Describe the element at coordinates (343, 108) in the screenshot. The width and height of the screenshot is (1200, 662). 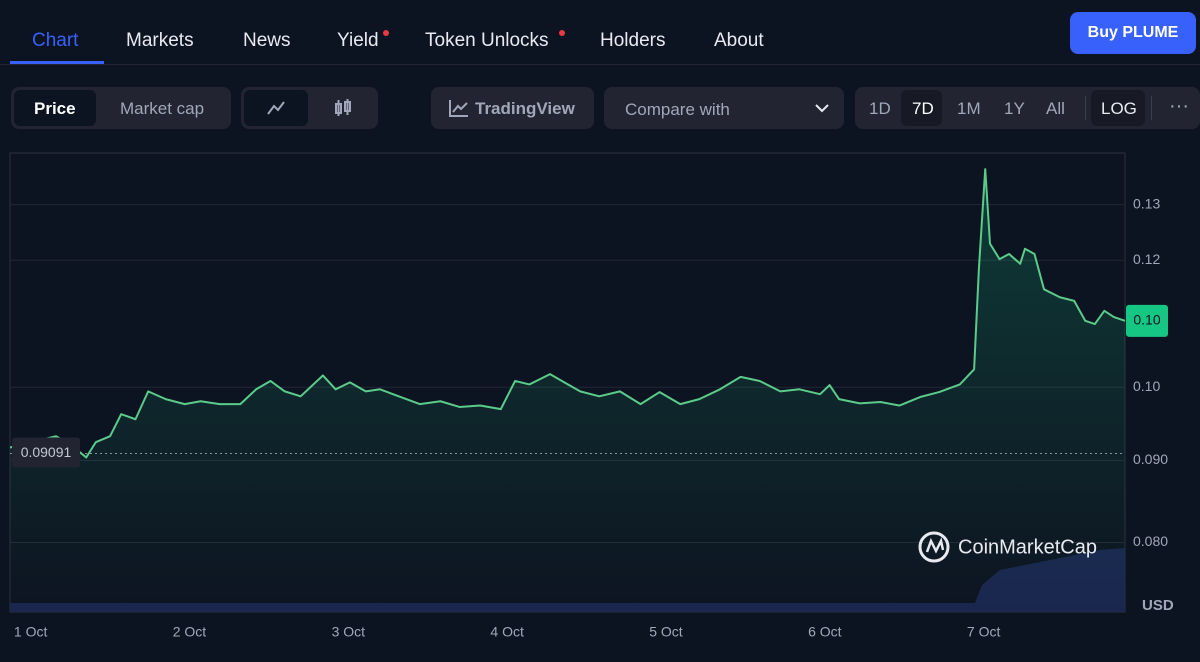
I see `candle-icon` at that location.